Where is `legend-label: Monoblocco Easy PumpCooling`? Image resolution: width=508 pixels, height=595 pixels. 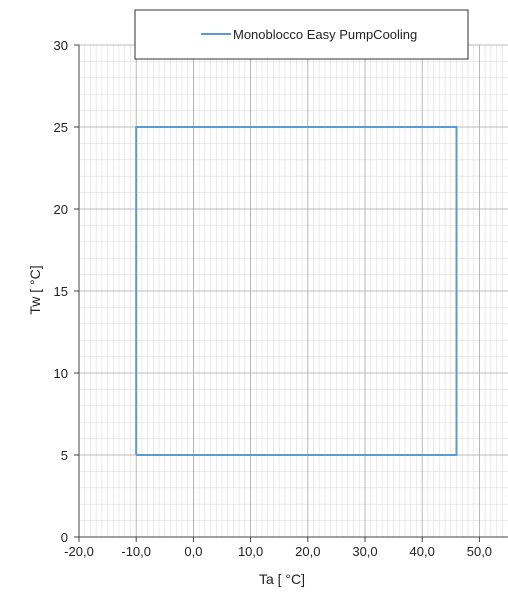
legend-label: Monoblocco Easy PumpCooling is located at coordinates (325, 34).